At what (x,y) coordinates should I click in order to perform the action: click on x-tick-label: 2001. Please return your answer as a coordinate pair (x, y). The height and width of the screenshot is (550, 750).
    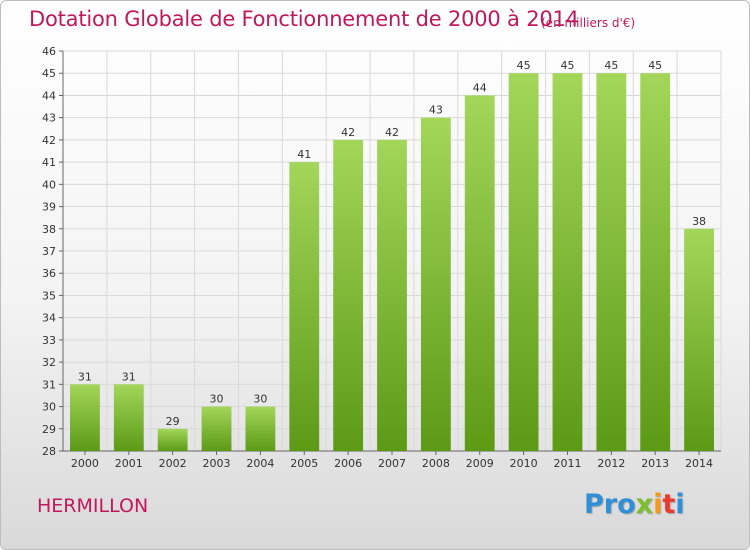
    Looking at the image, I should click on (129, 463).